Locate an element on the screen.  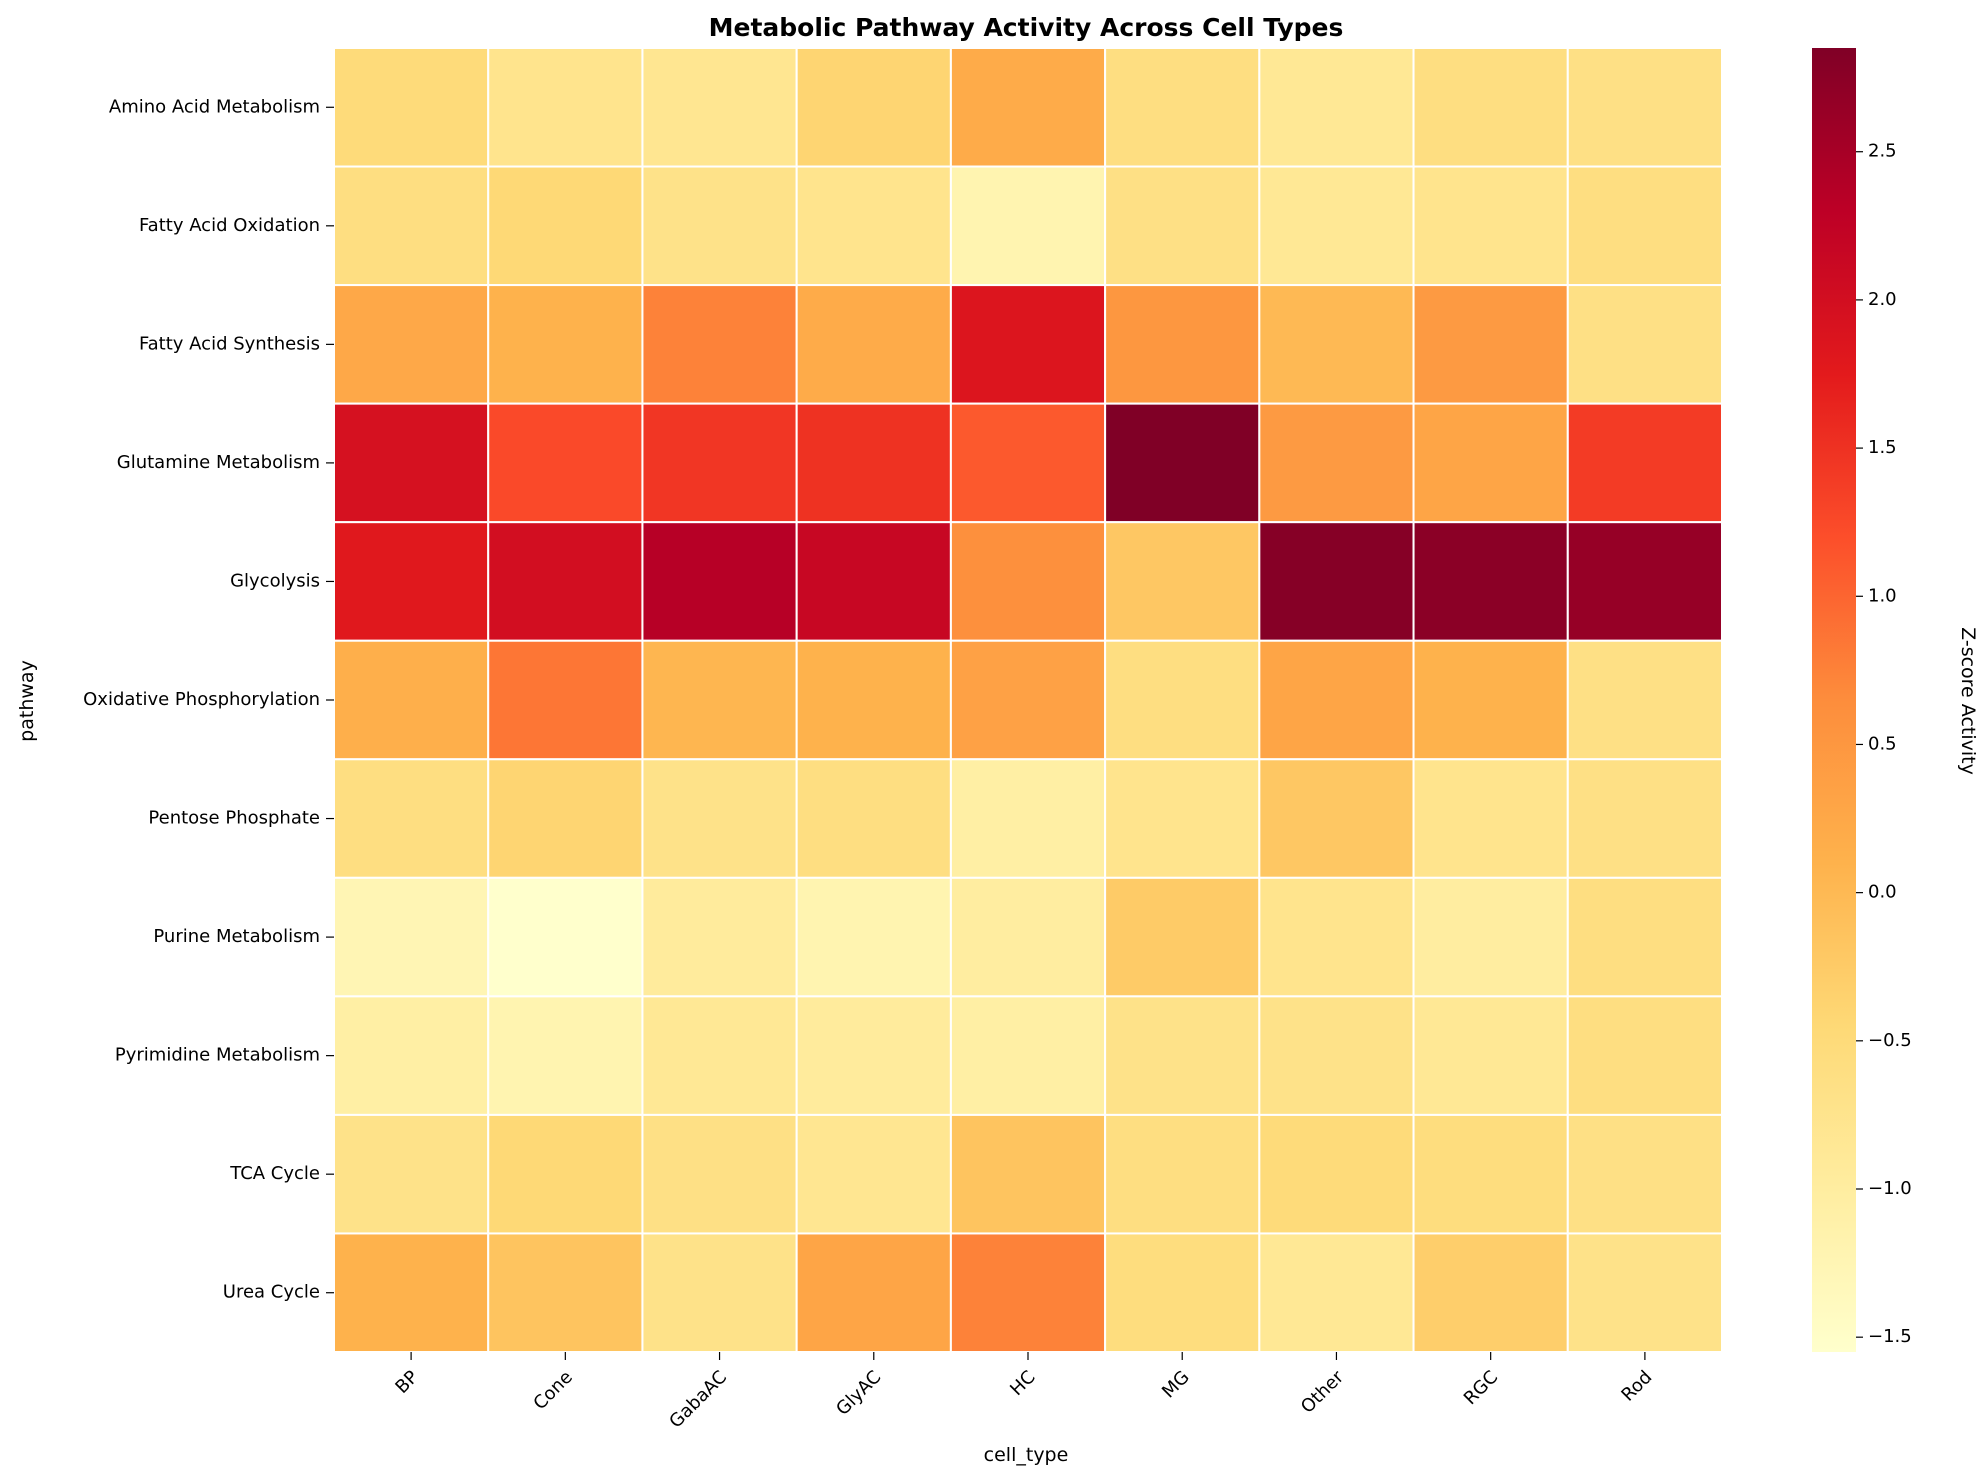
y-tick-label: Glycolysis is located at coordinates (275, 580).